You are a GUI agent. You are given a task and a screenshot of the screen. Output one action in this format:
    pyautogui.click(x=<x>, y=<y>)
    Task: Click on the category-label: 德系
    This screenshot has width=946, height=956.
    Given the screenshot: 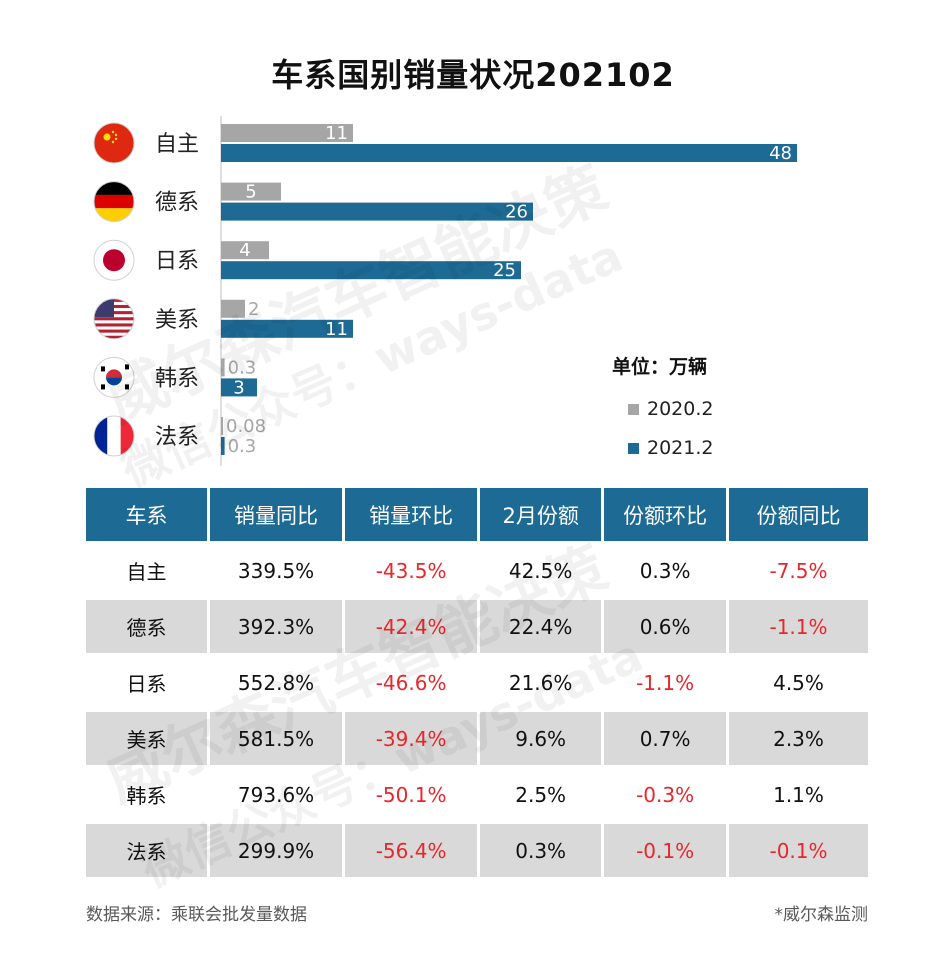 What is the action you would take?
    pyautogui.click(x=177, y=203)
    